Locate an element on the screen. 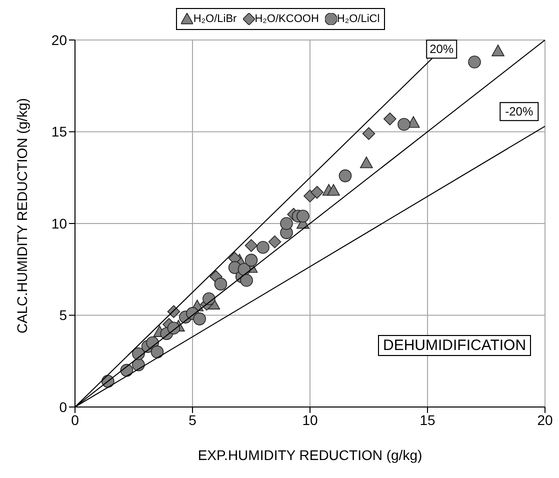 The image size is (559, 478). annotation: DEHUMIDIFICATION is located at coordinates (455, 345).